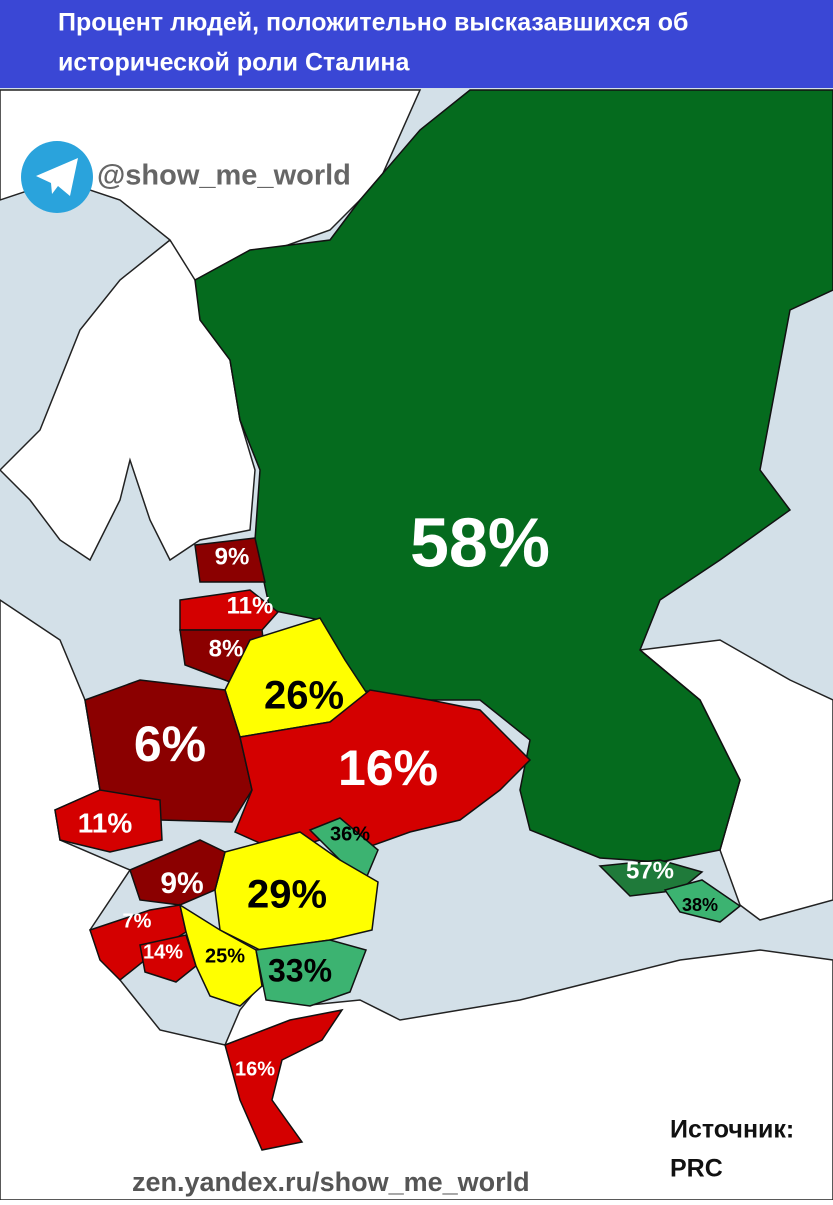 The width and height of the screenshot is (833, 1205). What do you see at coordinates (304, 696) in the screenshot?
I see `country-label: 26%` at bounding box center [304, 696].